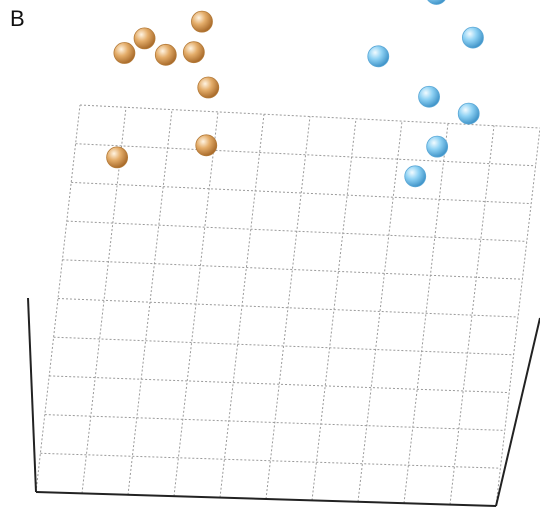 The image size is (540, 519). I want to click on x-axis-line, so click(266, 499).